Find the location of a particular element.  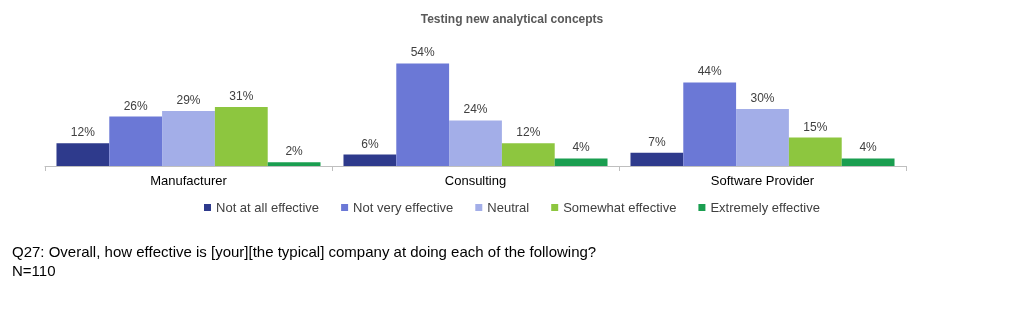

data-label: 7% is located at coordinates (657, 141).